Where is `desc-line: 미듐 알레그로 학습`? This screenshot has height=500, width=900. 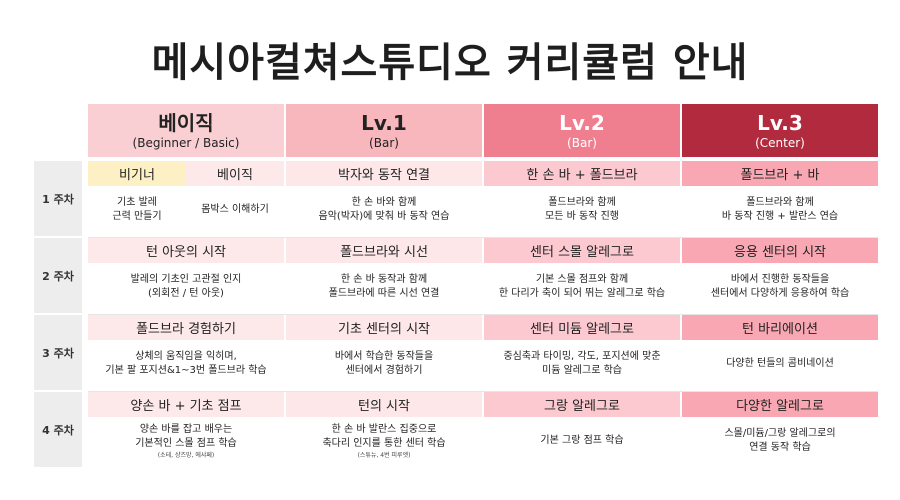
desc-line: 미듐 알레그로 학습 is located at coordinates (582, 370).